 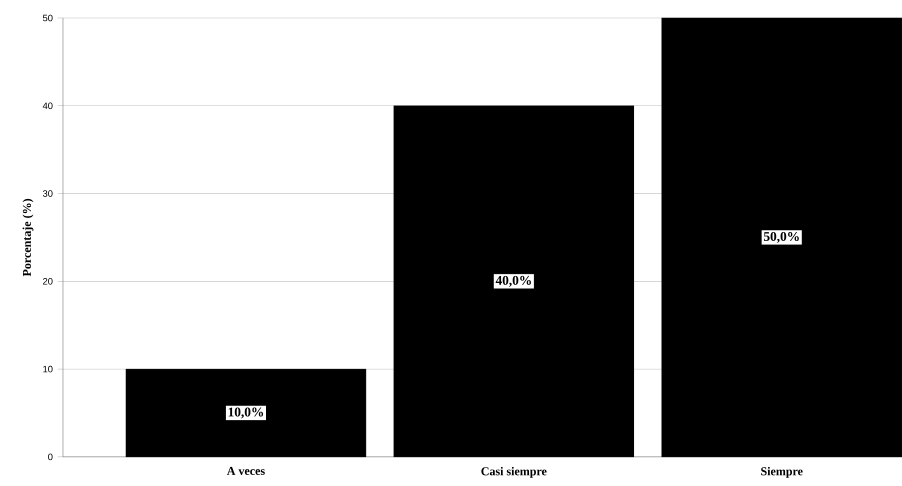 What do you see at coordinates (47, 18) in the screenshot?
I see `y-tick-label: 50` at bounding box center [47, 18].